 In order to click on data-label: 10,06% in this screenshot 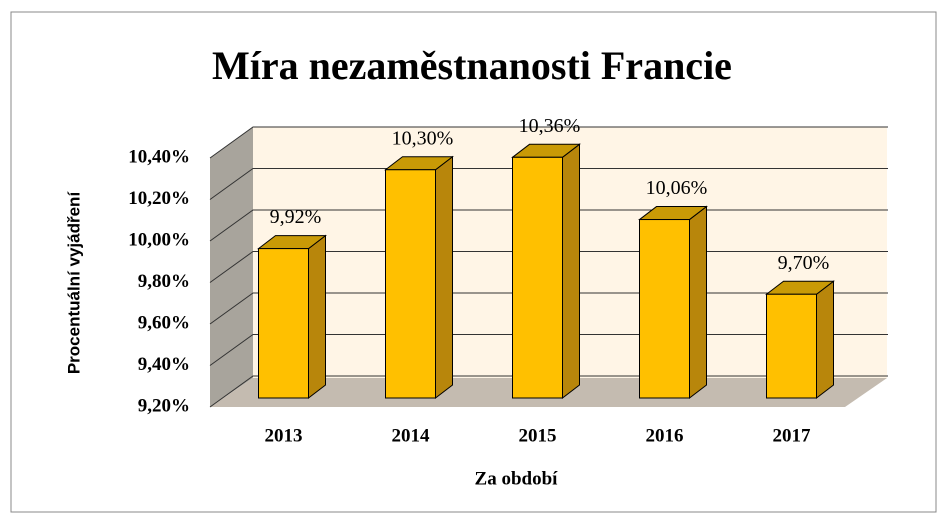, I will do `click(677, 188)`.